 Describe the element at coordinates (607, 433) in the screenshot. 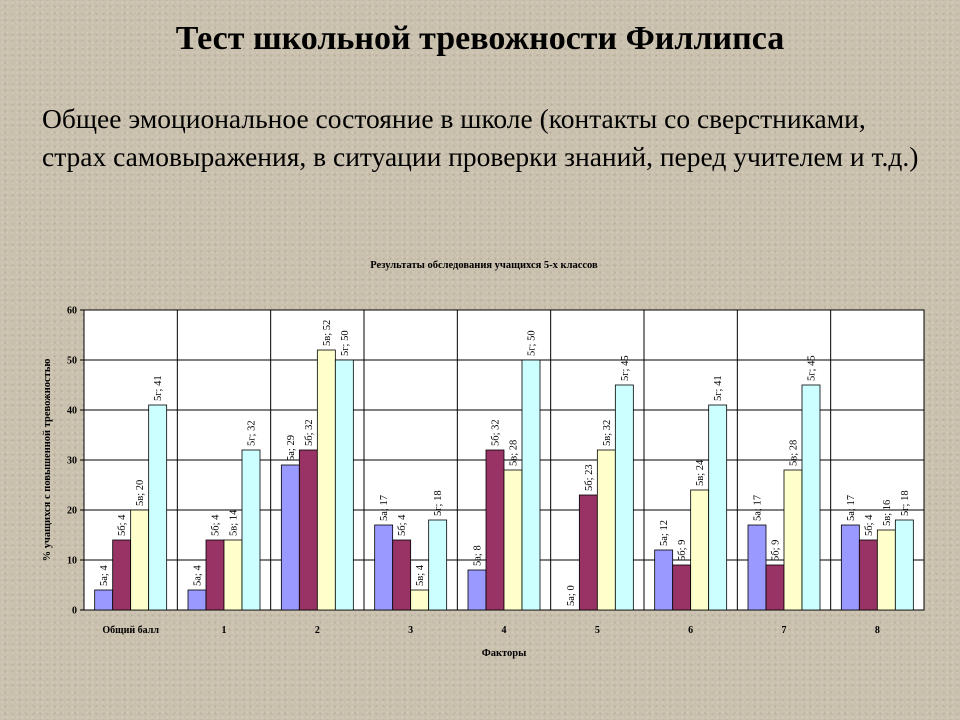

I see `data-label: 5в; 32` at that location.